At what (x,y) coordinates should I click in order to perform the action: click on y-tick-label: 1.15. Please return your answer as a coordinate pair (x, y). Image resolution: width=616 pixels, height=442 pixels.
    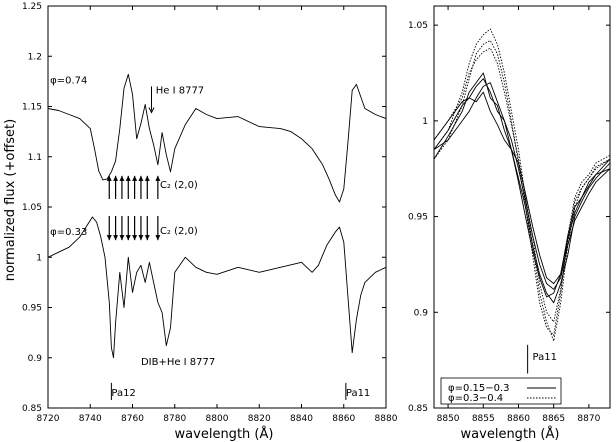
    Looking at the image, I should click on (32, 108).